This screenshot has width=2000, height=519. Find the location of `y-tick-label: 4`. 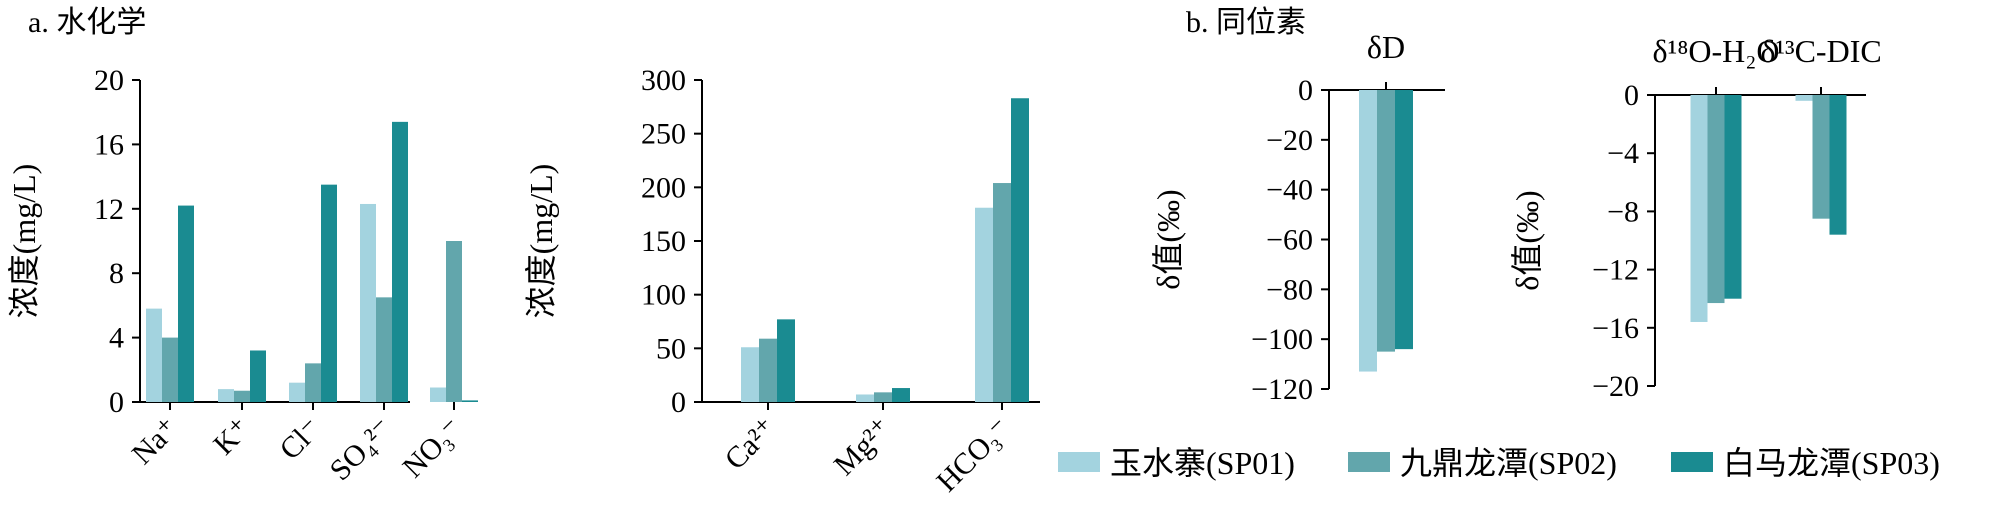

y-tick-label: 4 is located at coordinates (116, 338).